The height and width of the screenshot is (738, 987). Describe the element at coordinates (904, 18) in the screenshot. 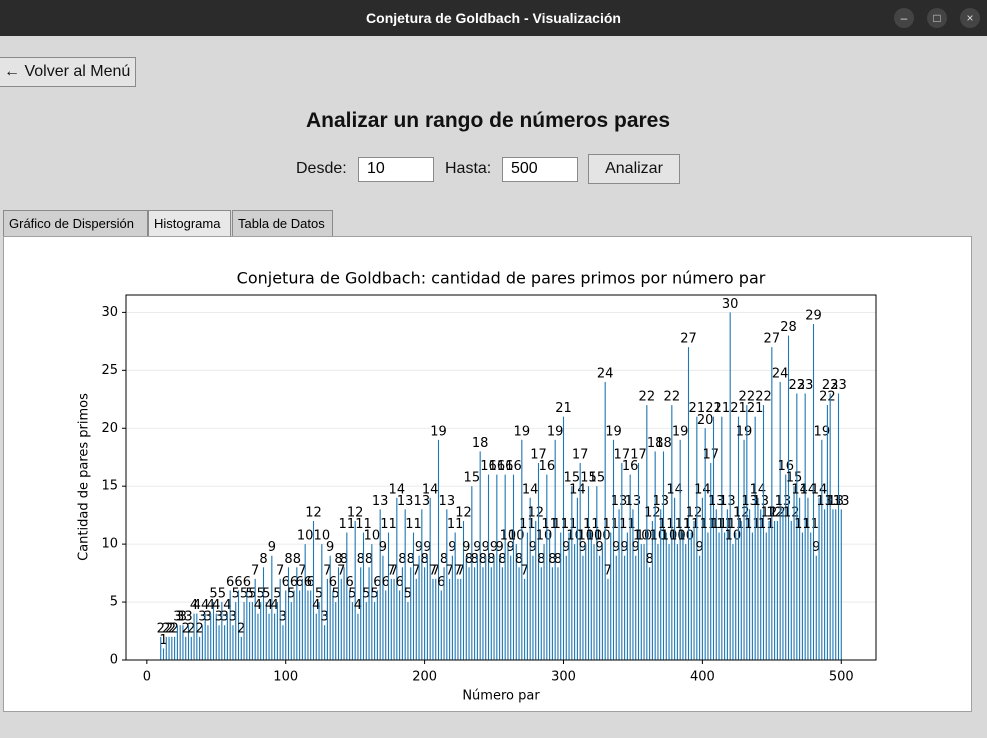

I see `minimize-button: –` at that location.